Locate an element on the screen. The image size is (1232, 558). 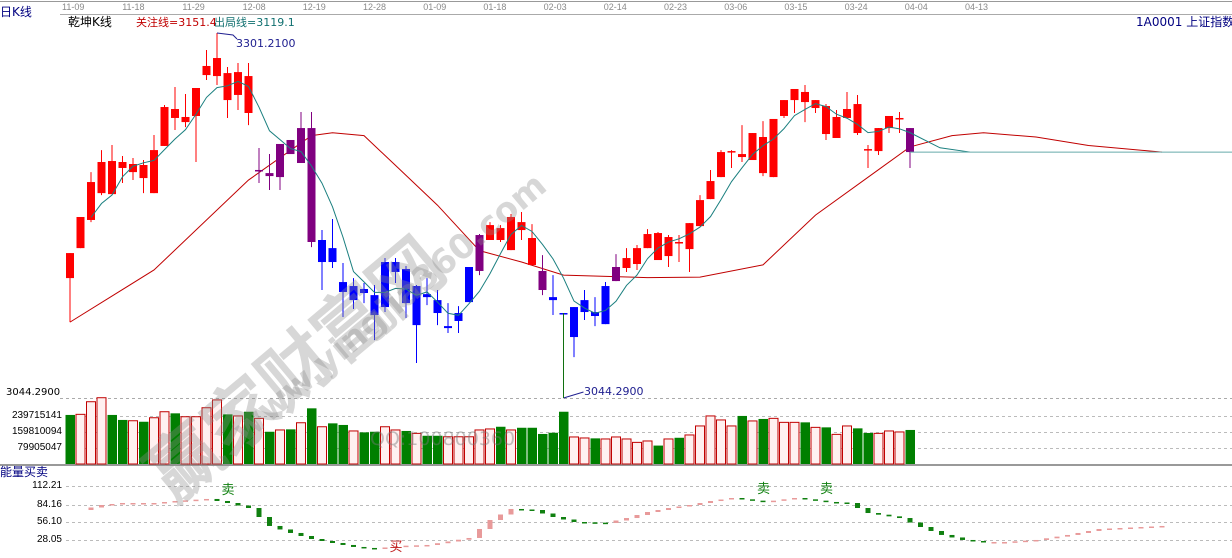
date-tick: 02-14 is located at coordinates (615, 7).